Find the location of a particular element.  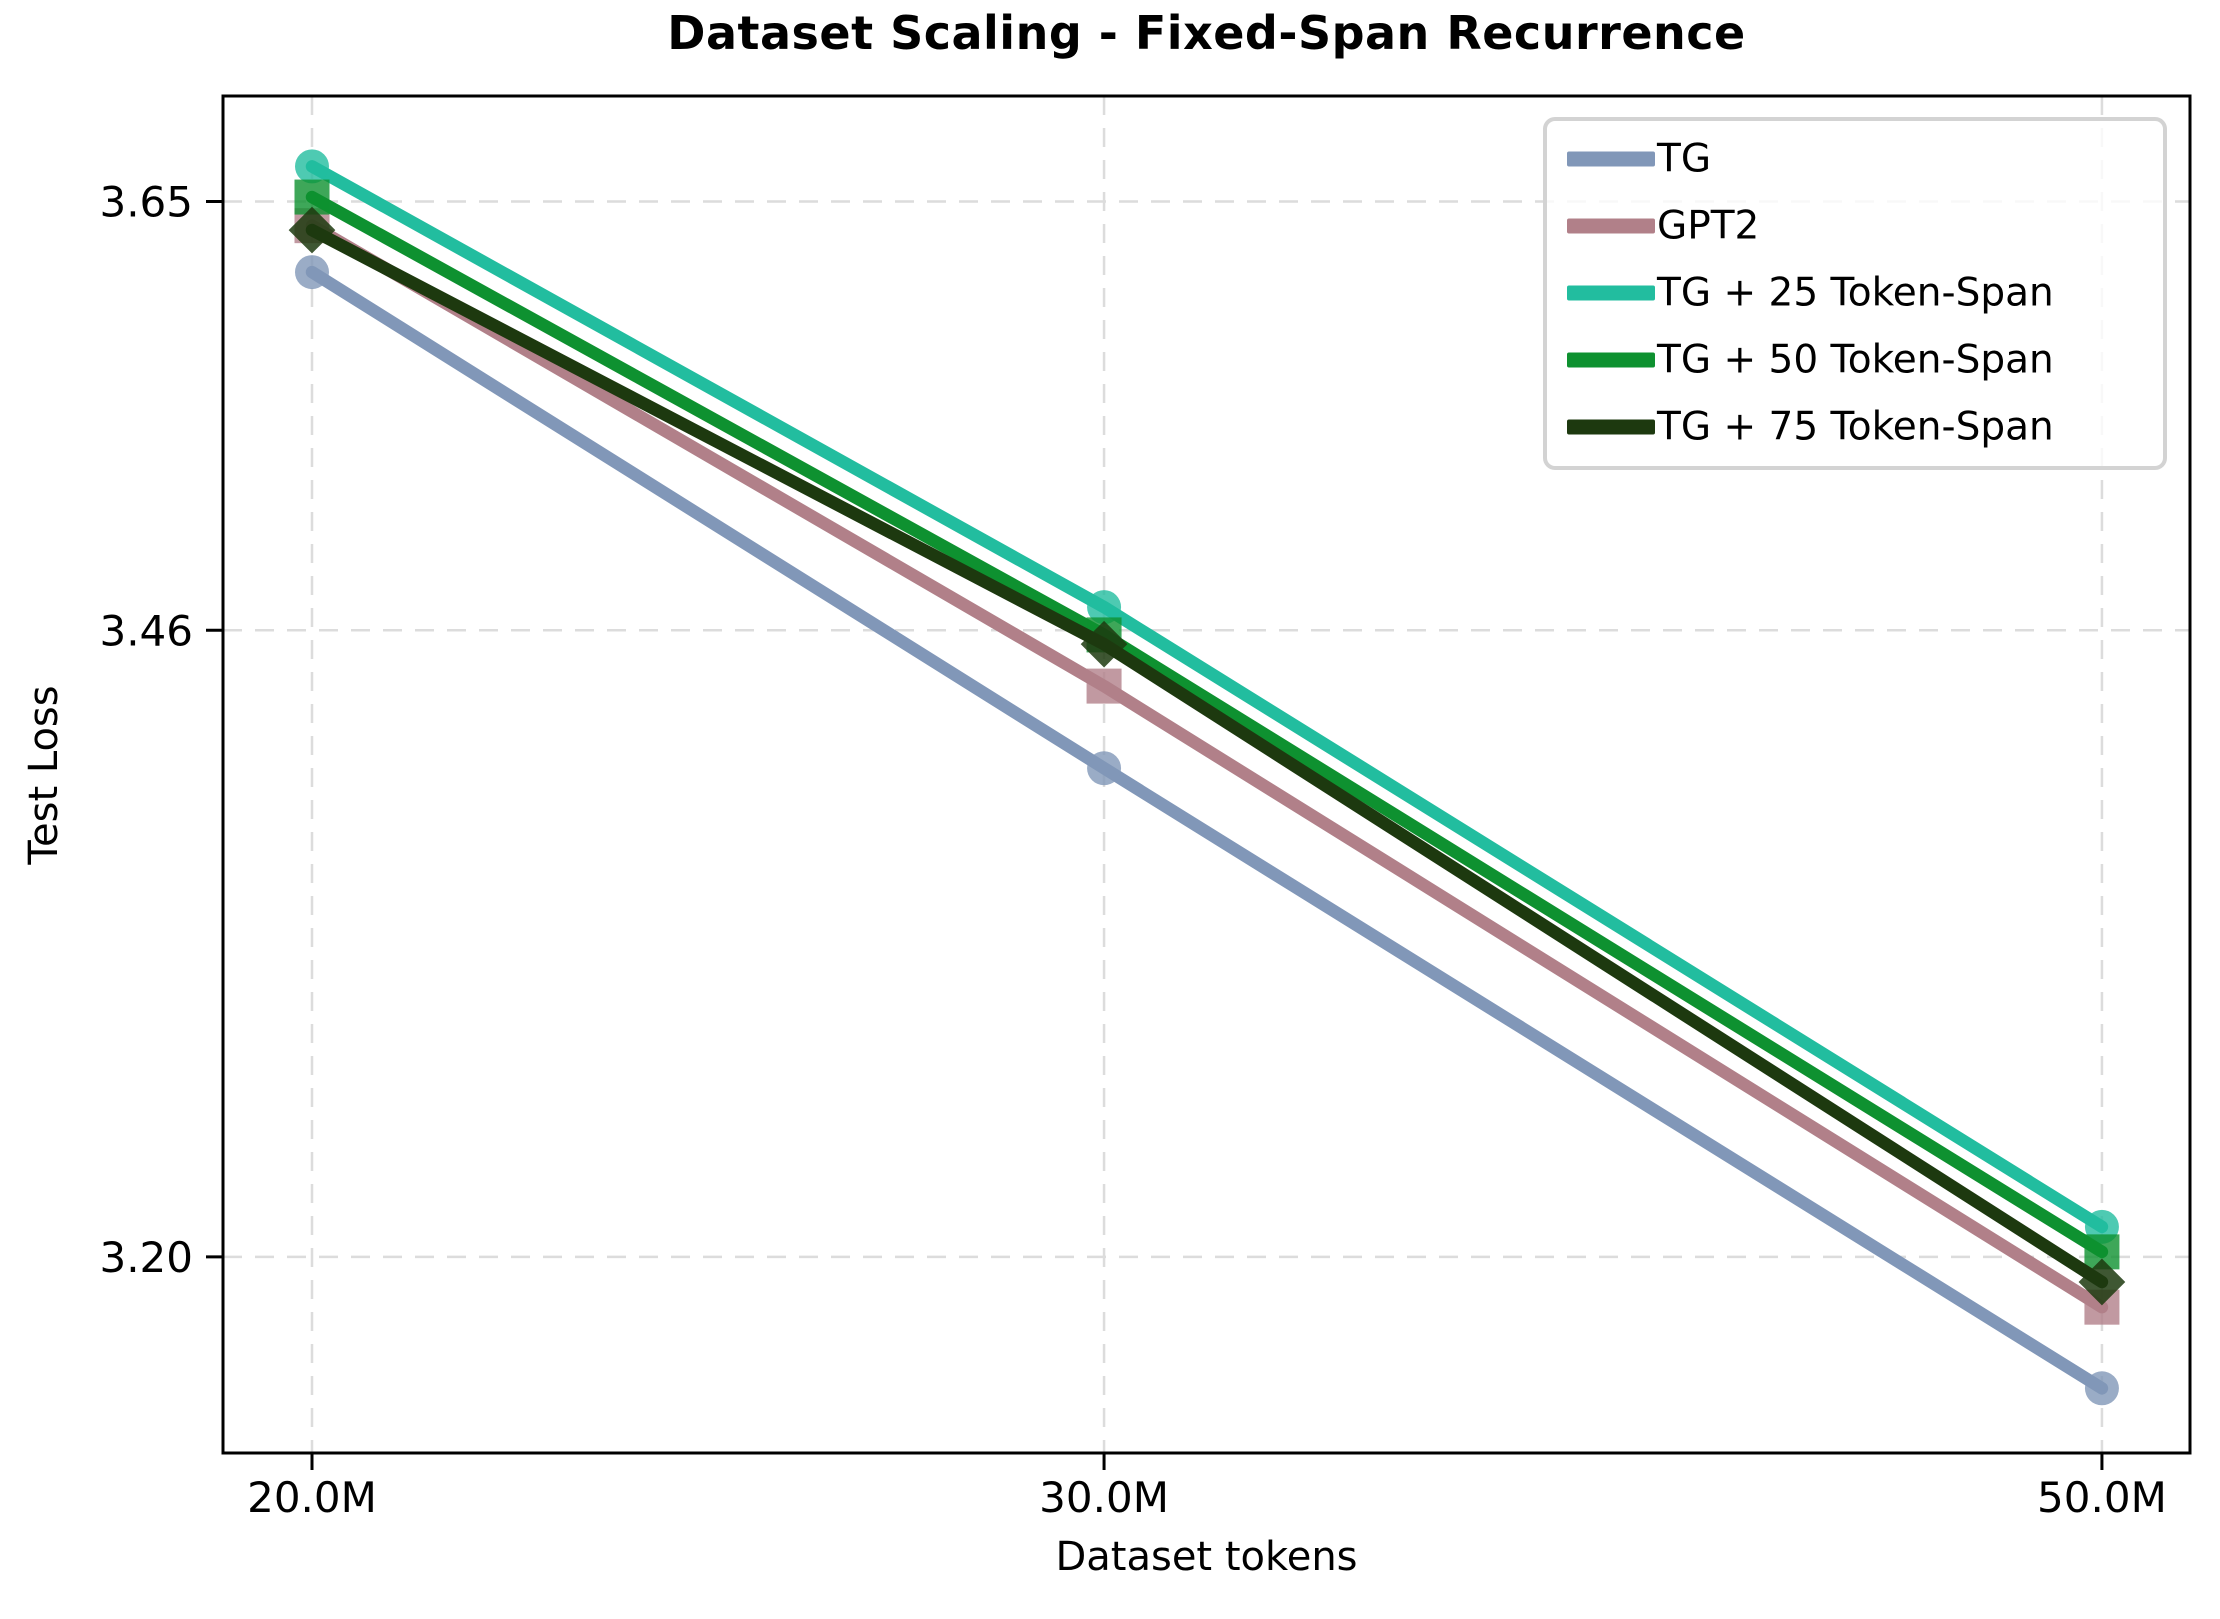

chart-title: Dataset Scaling - Fixed-Span Recurrence is located at coordinates (1206, 33).